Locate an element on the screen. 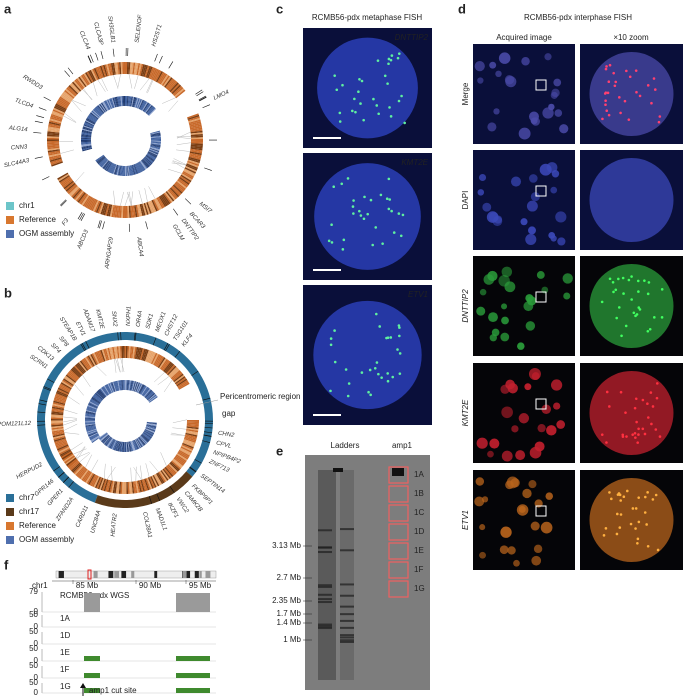 This screenshot has width=685, height=697. track-min: 0 is located at coordinates (36, 626).